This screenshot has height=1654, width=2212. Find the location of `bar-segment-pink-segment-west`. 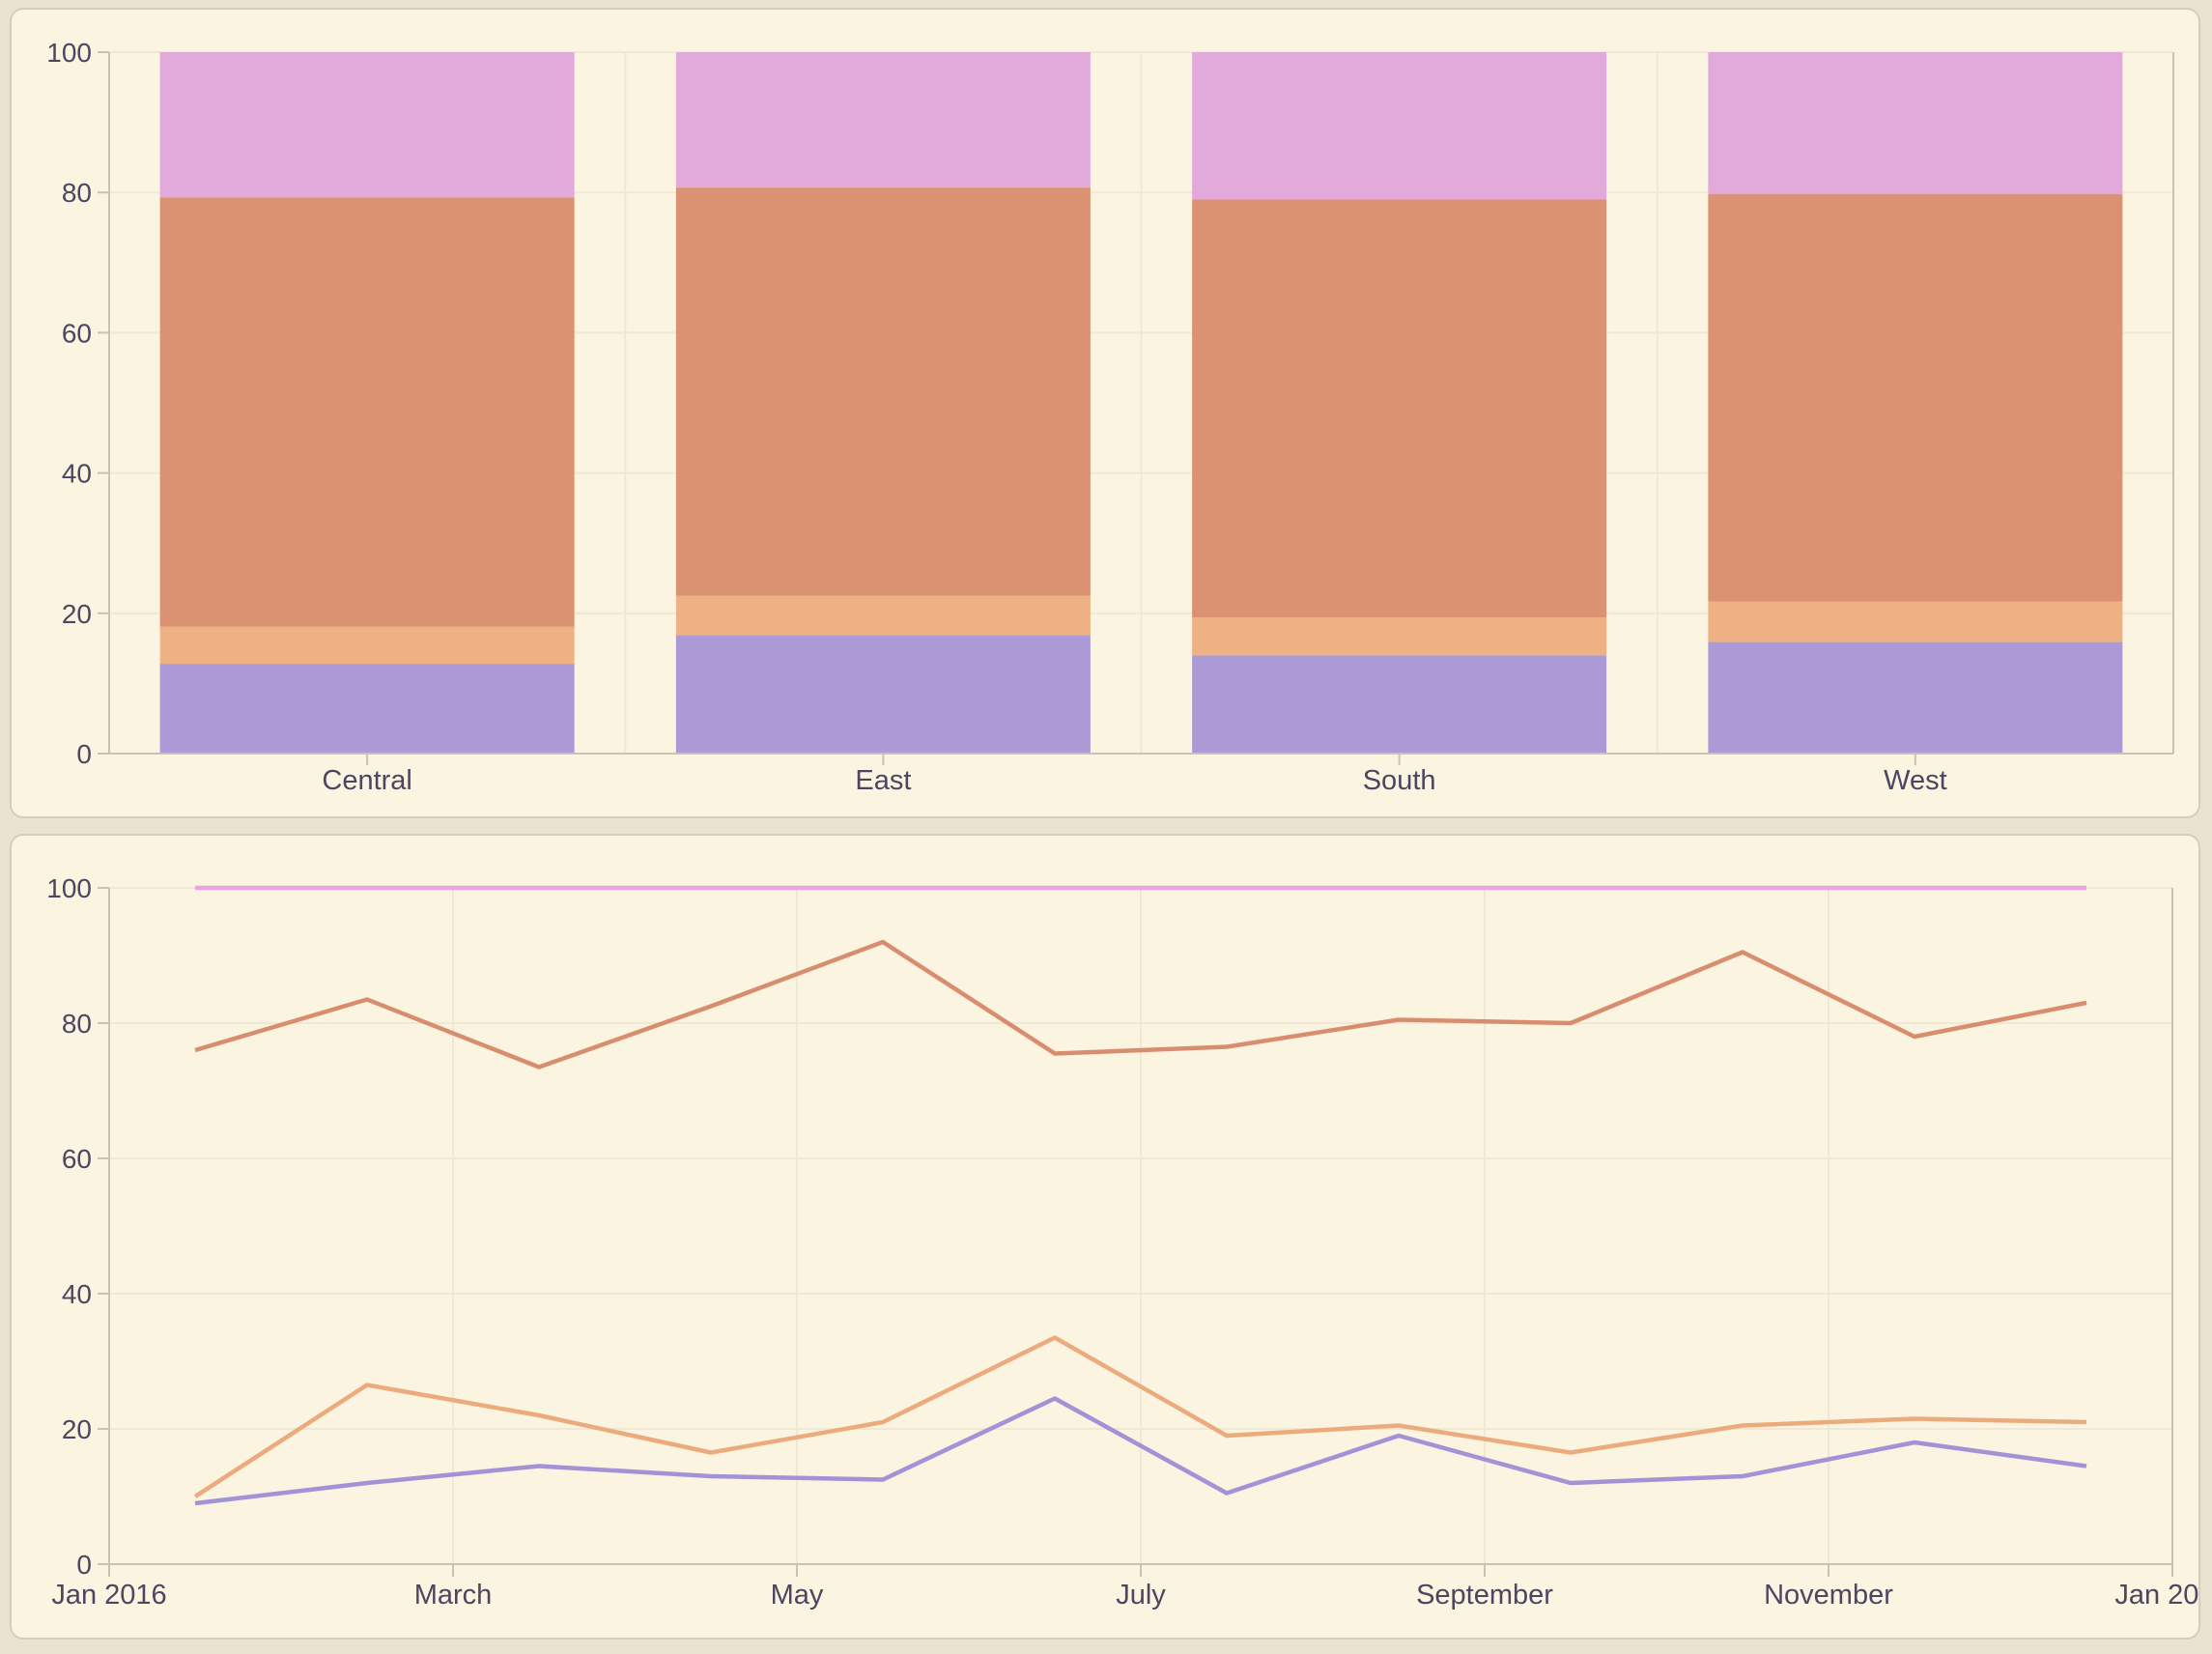

bar-segment-pink-segment-west is located at coordinates (1916, 123).